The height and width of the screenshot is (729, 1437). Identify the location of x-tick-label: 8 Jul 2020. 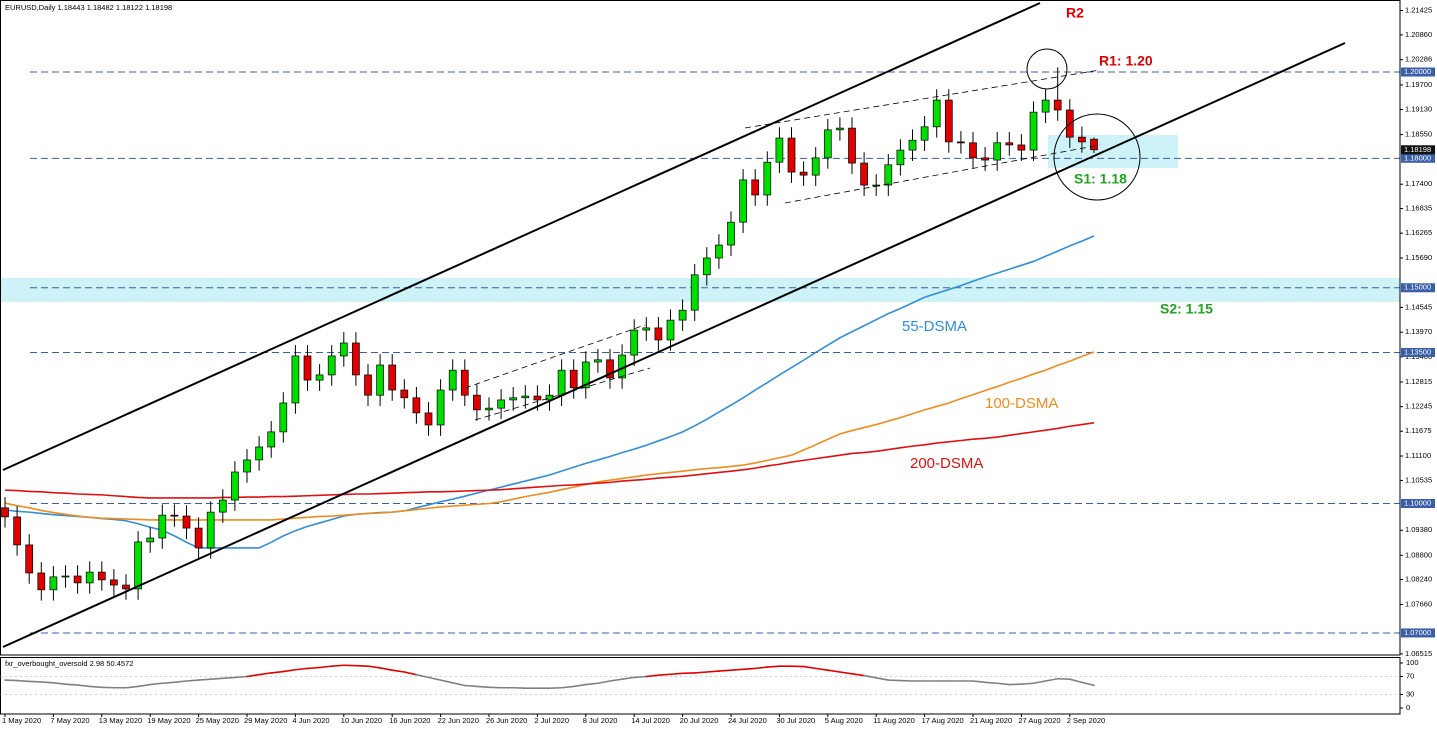
(600, 720).